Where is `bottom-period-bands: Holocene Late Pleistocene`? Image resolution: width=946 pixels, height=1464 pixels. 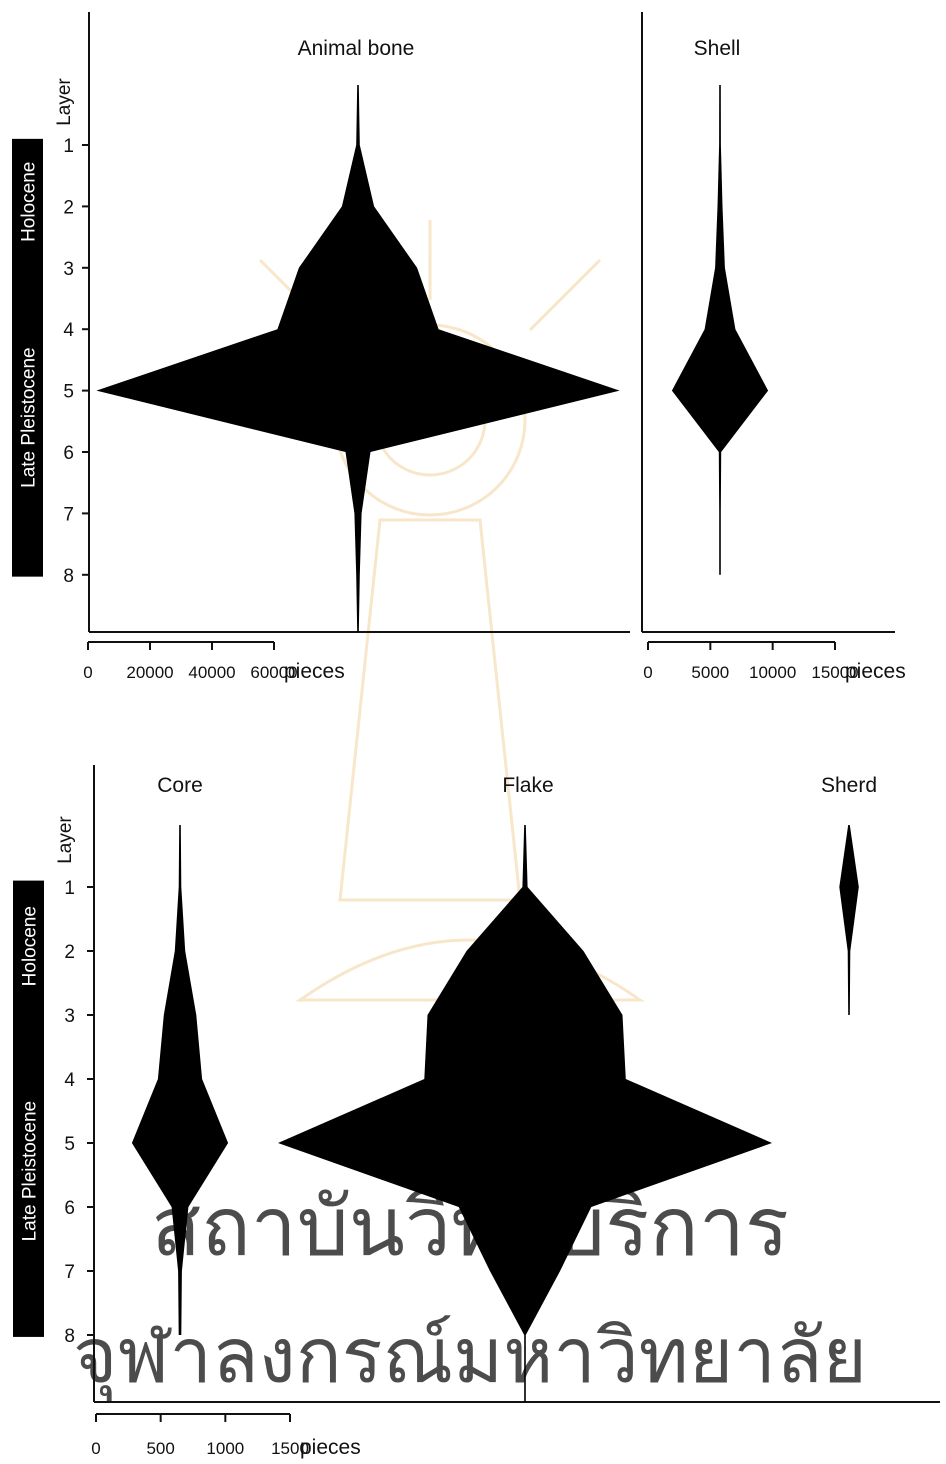 bottom-period-bands: Holocene Late Pleistocene is located at coordinates (28, 1108).